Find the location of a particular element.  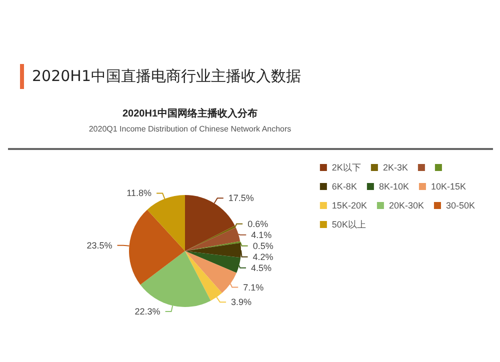

chart-title: 2020H1中国直播电商行业主播收入数据 is located at coordinates (166, 76).